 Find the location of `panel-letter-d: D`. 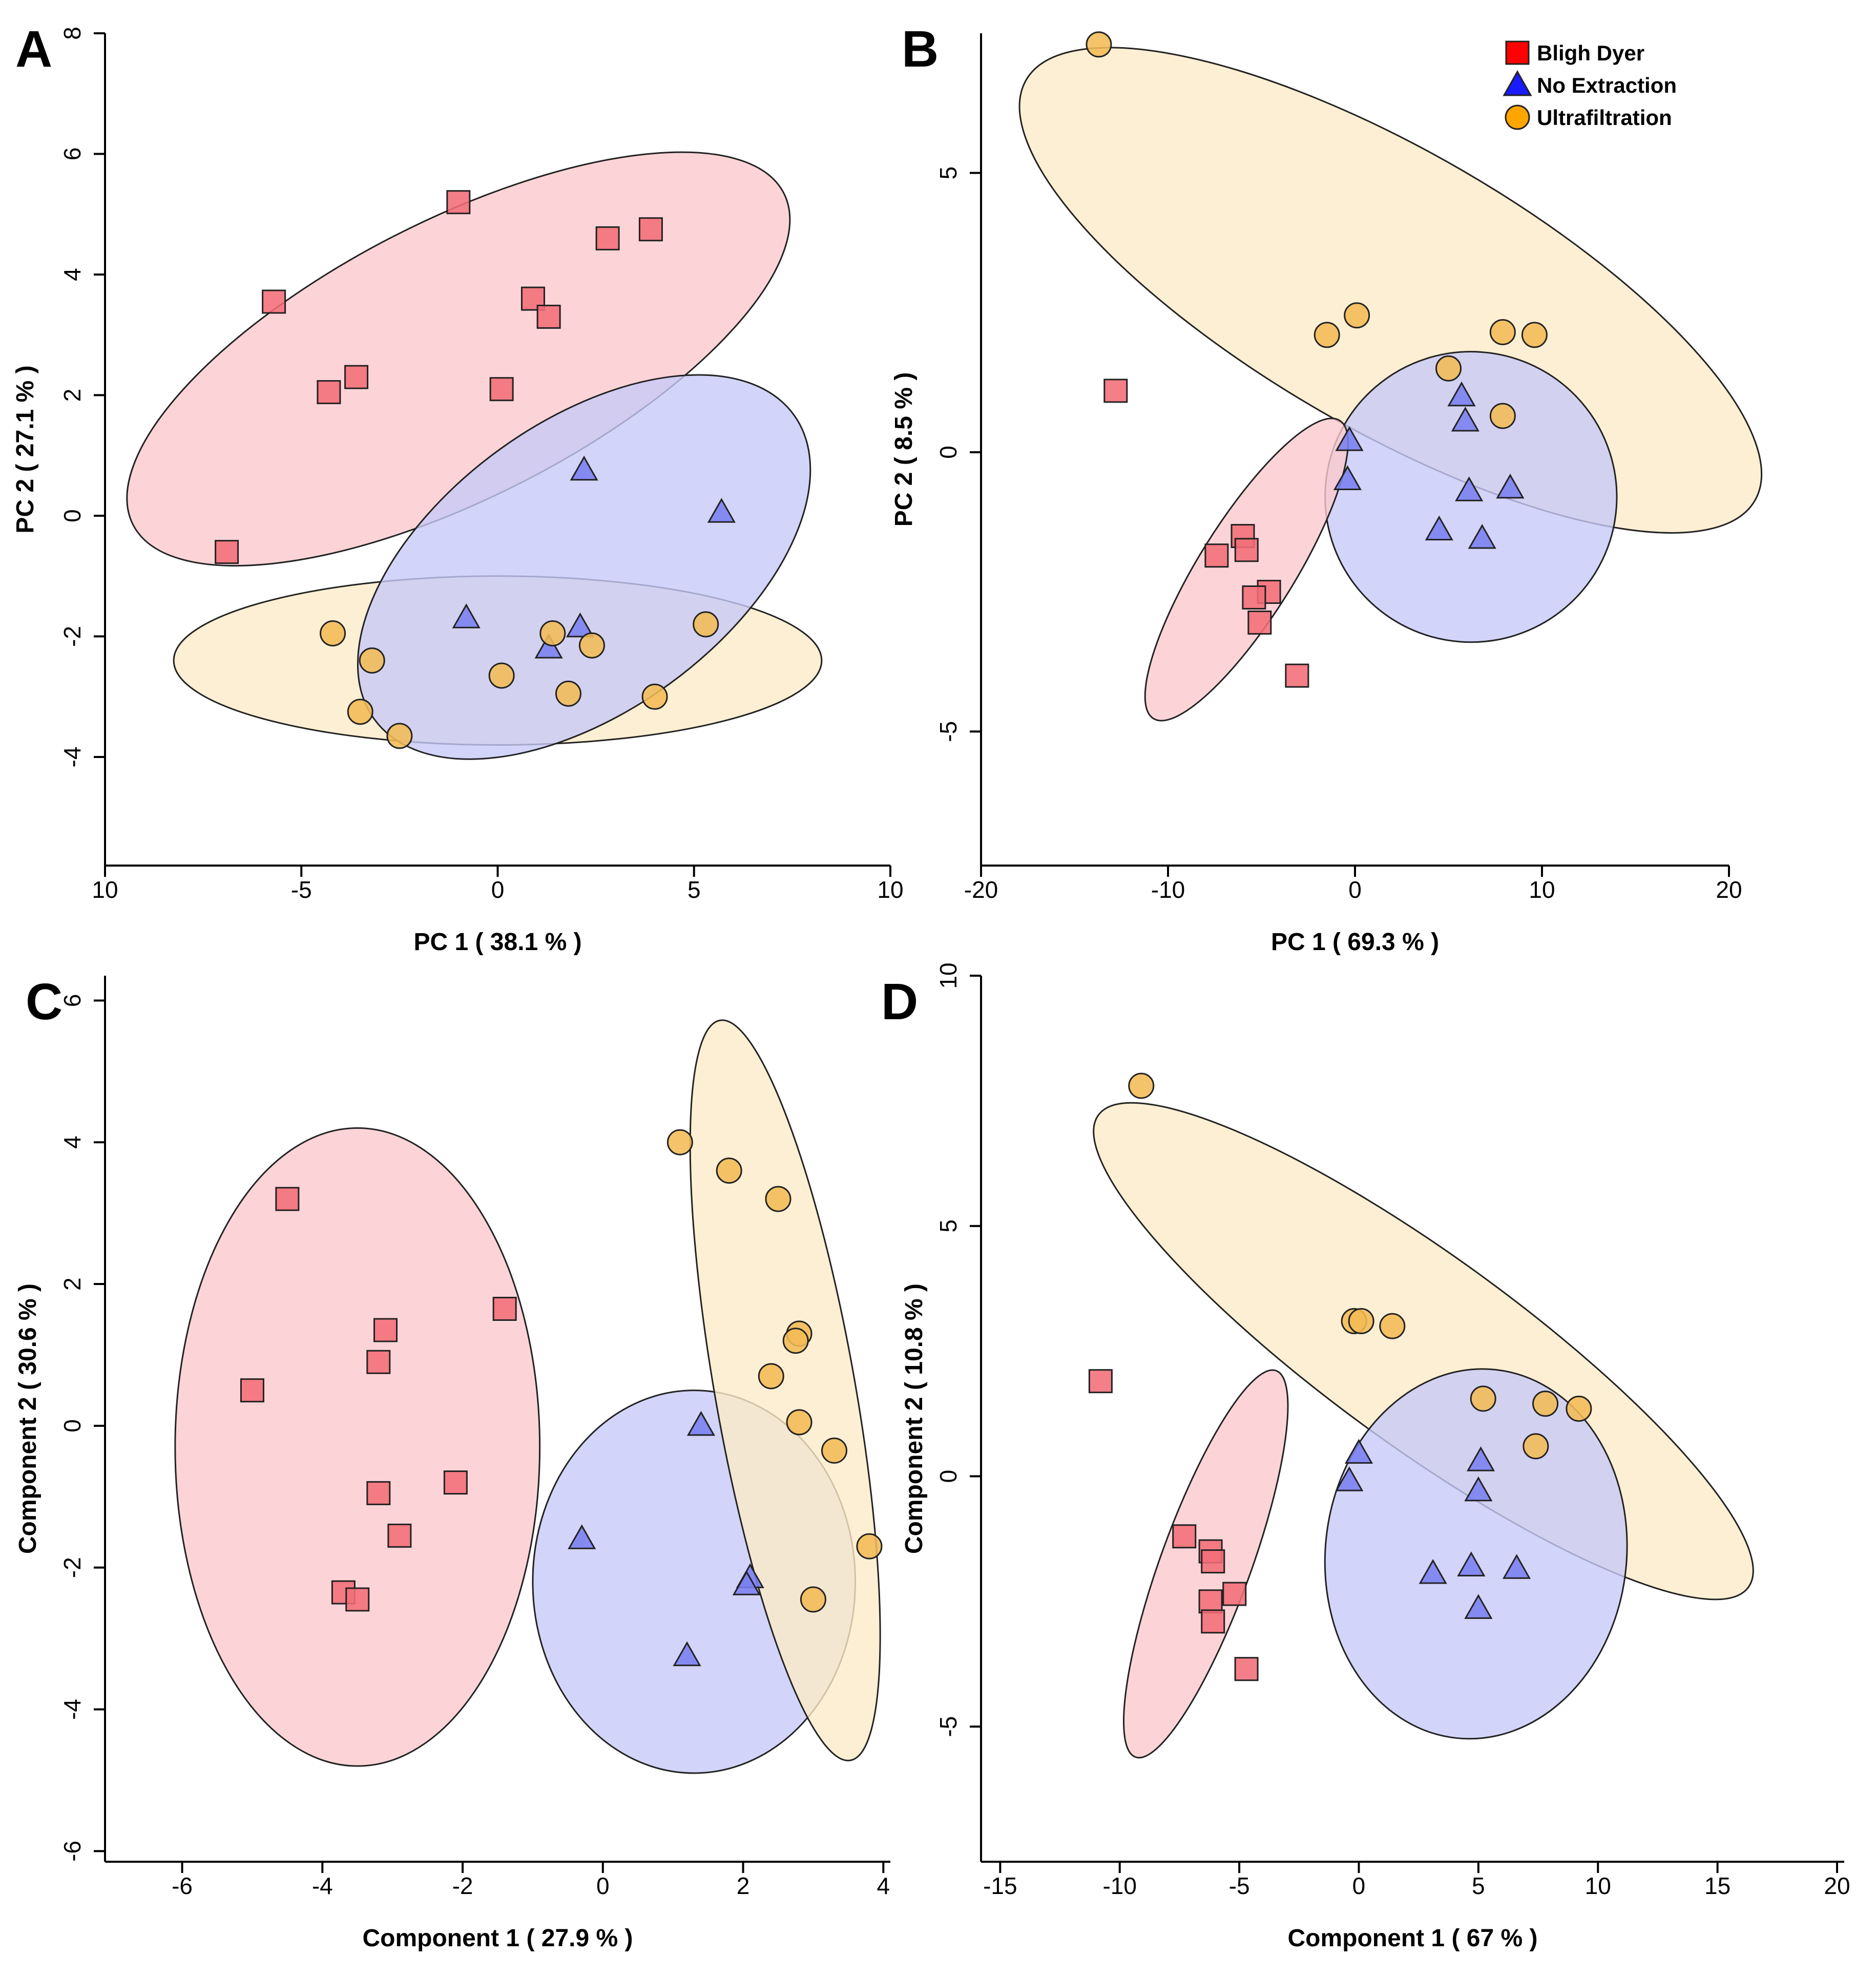

panel-letter-d: D is located at coordinates (899, 1001).